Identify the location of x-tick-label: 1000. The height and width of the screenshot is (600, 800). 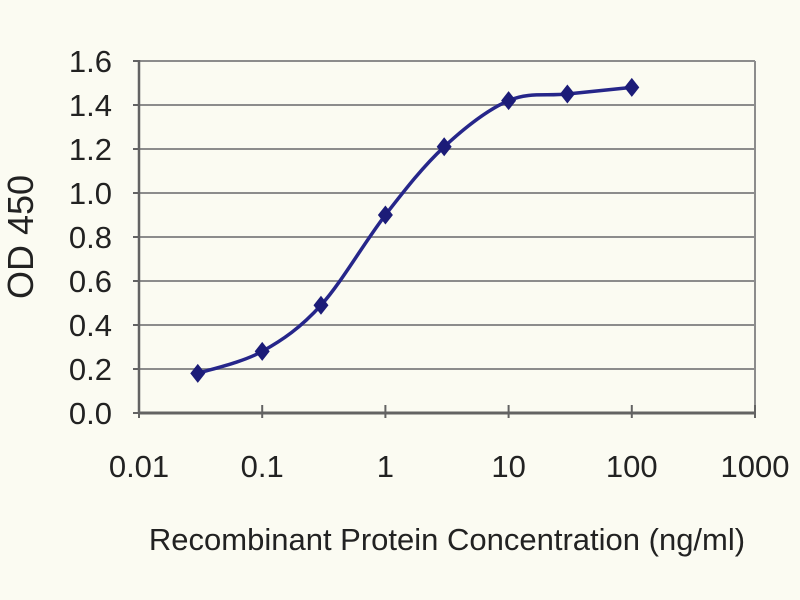
(755, 466).